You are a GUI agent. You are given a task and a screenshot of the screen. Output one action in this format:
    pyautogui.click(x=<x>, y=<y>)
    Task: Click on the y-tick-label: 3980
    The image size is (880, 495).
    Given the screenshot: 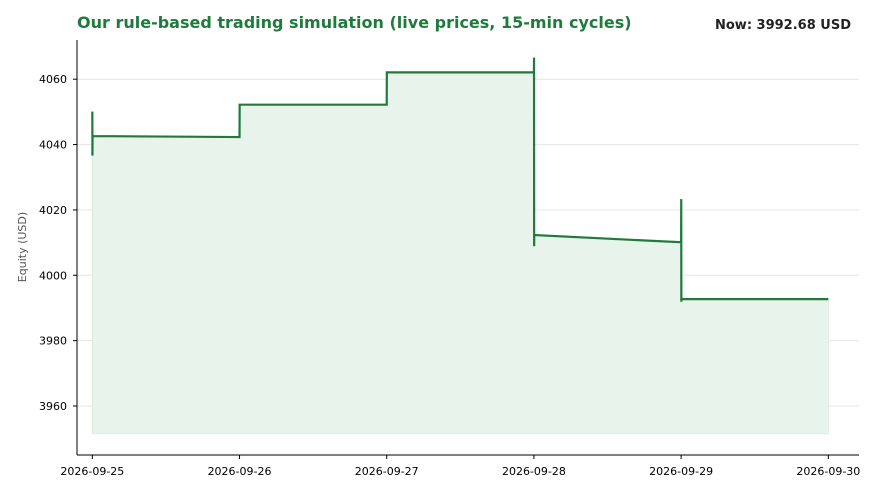 What is the action you would take?
    pyautogui.click(x=53, y=341)
    